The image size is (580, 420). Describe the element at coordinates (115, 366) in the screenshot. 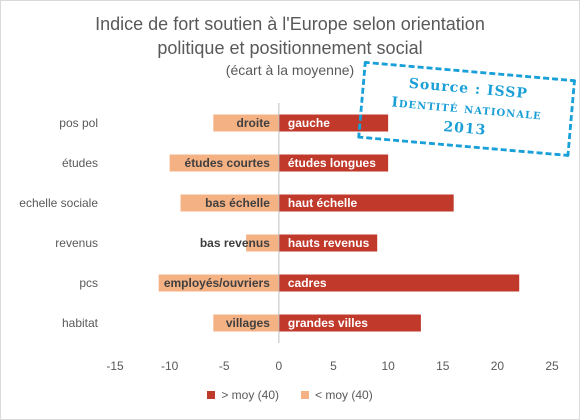

I see `x-tick-label: -15` at that location.